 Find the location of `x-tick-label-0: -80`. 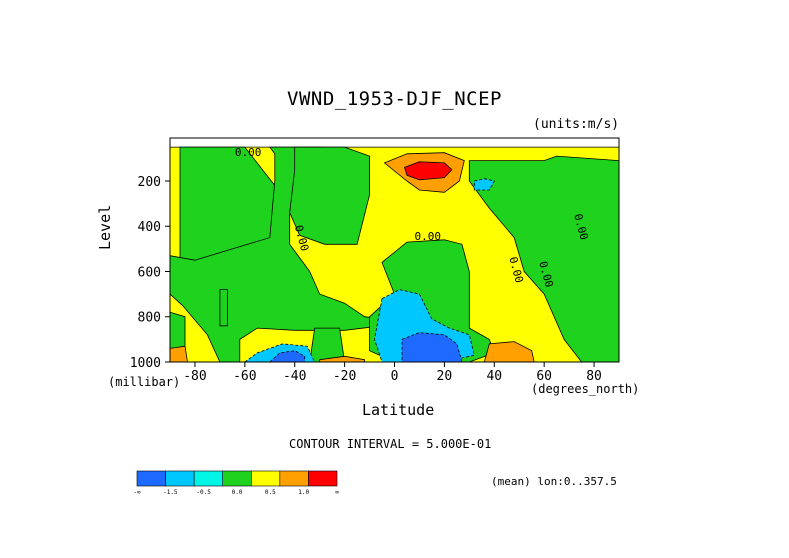

x-tick-label-0: -80 is located at coordinates (194, 376).